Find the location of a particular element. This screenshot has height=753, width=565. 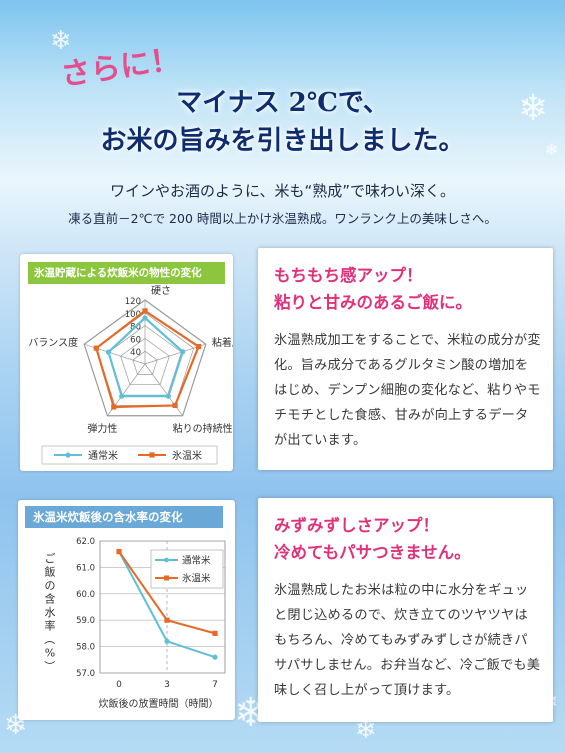

y-tick-label: 59.0 is located at coordinates (85, 621).